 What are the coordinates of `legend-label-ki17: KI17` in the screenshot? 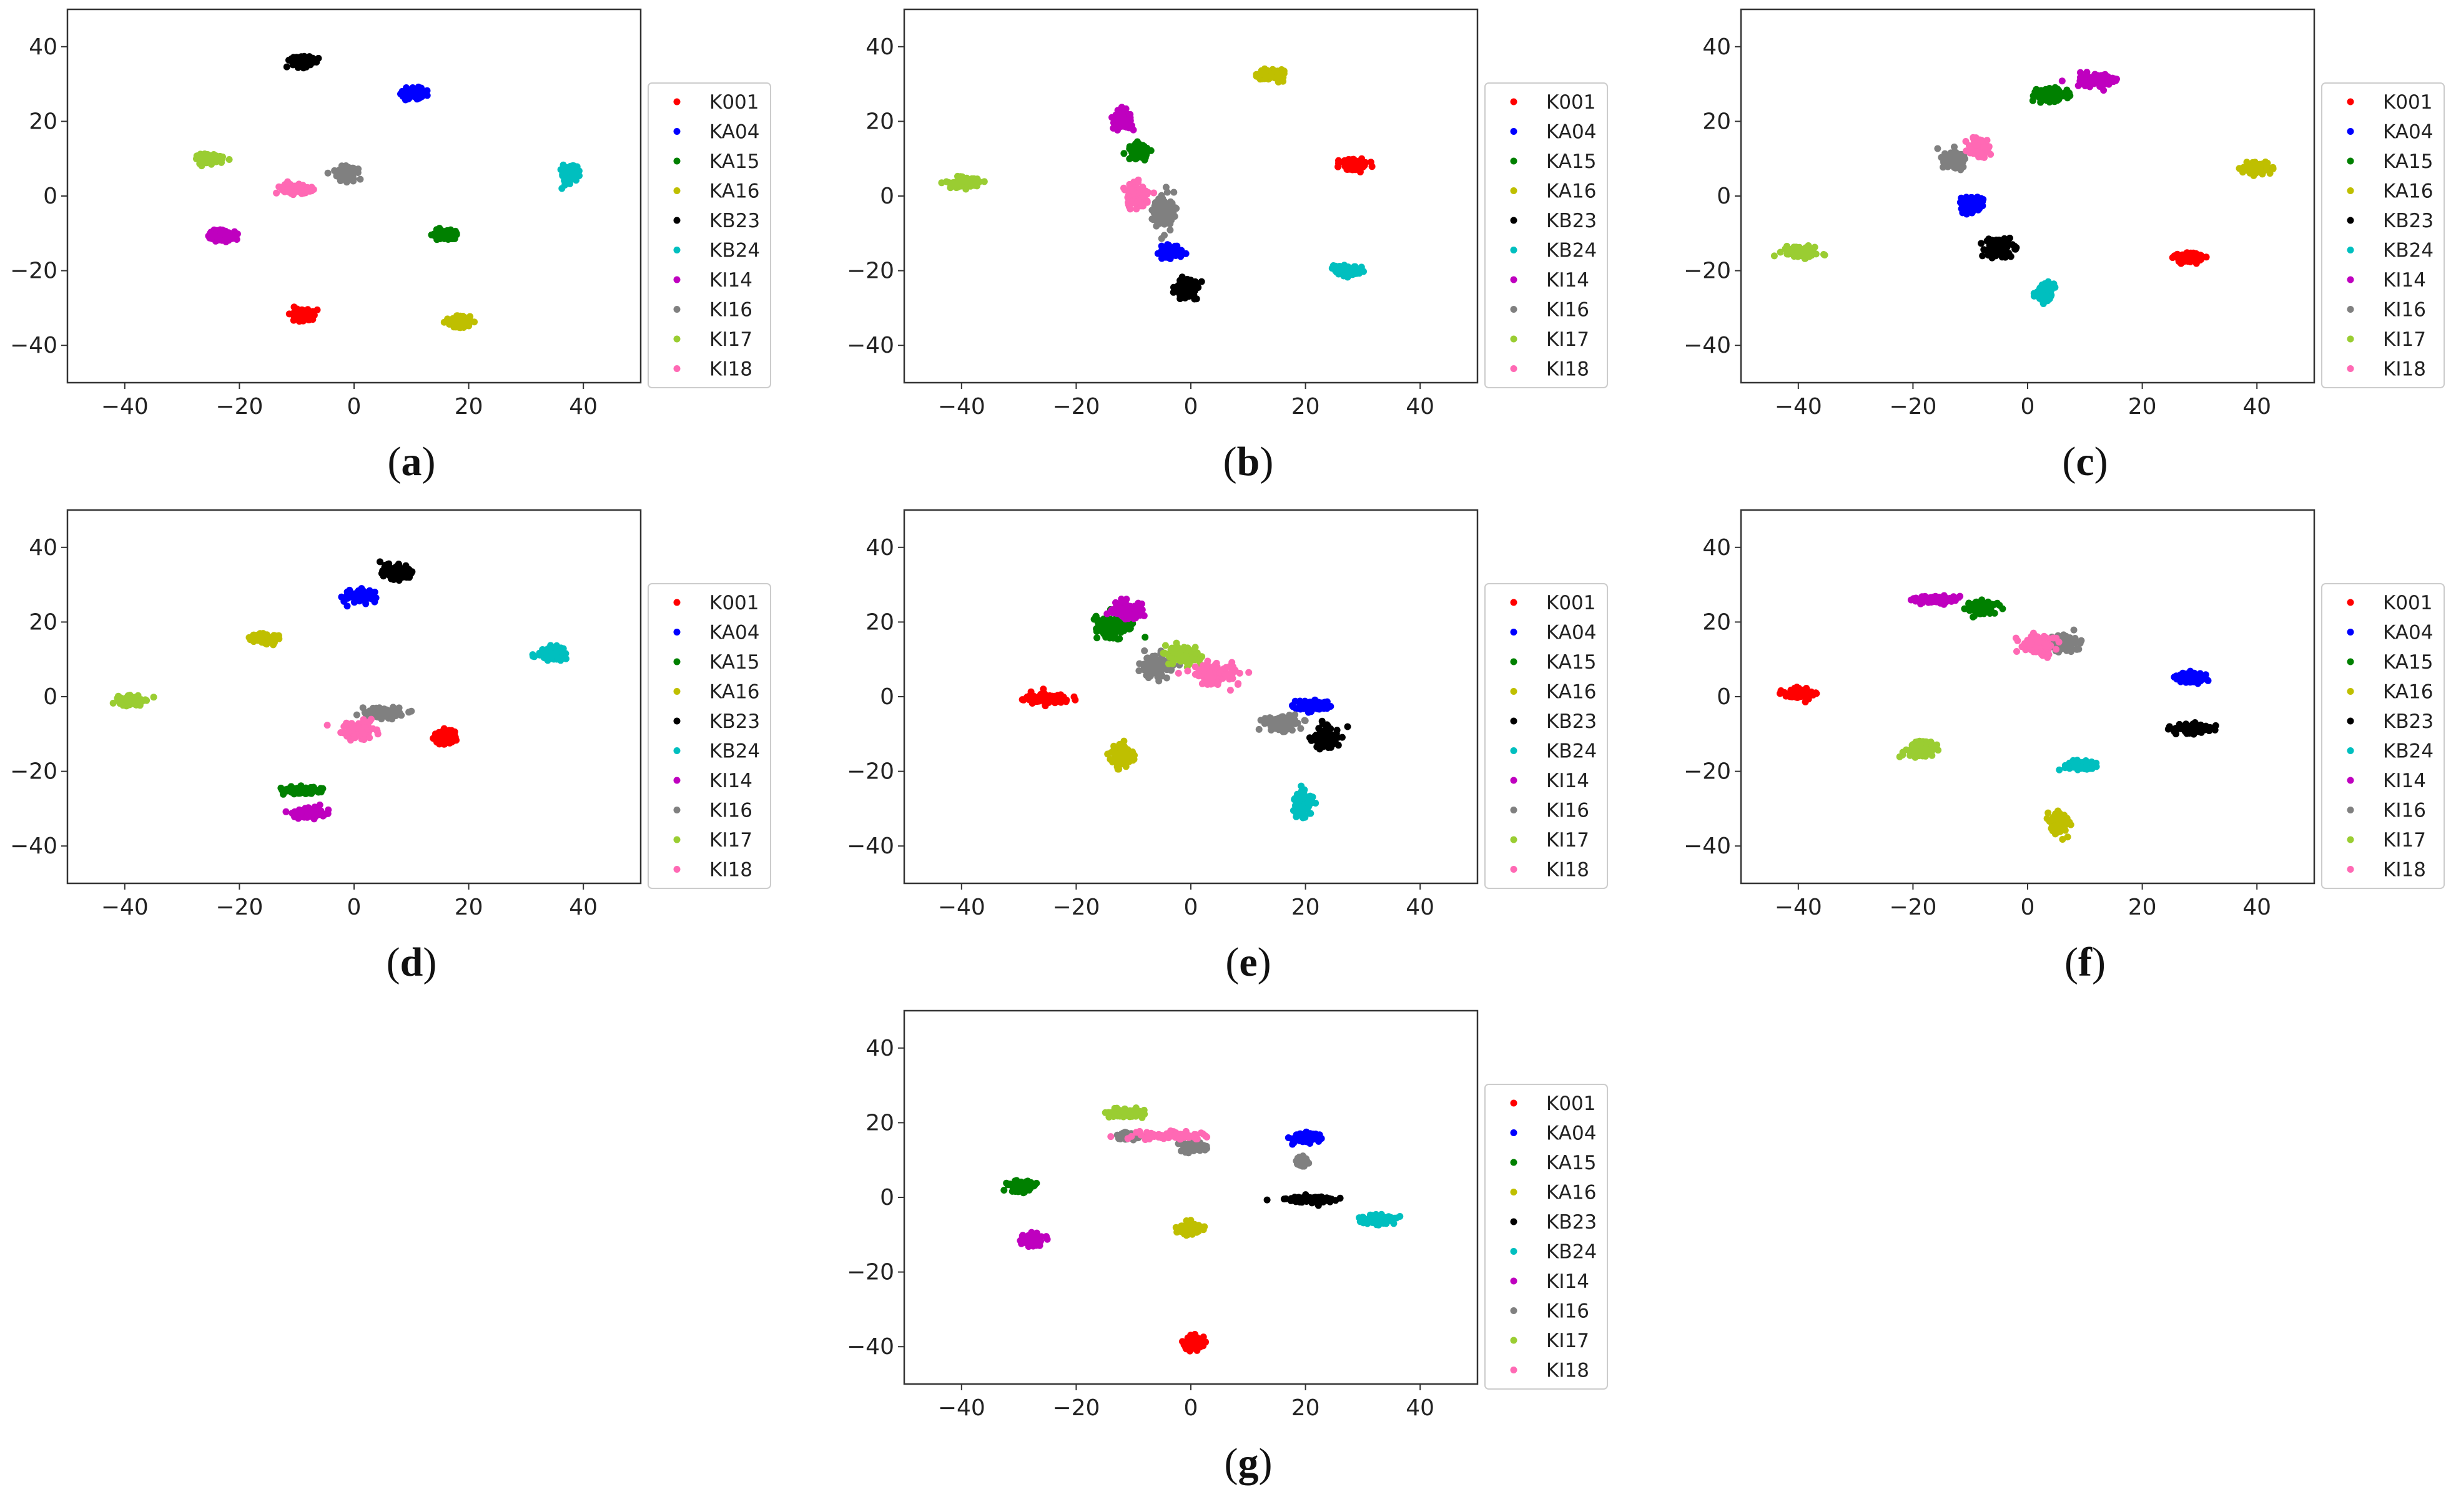 It's located at (731, 339).